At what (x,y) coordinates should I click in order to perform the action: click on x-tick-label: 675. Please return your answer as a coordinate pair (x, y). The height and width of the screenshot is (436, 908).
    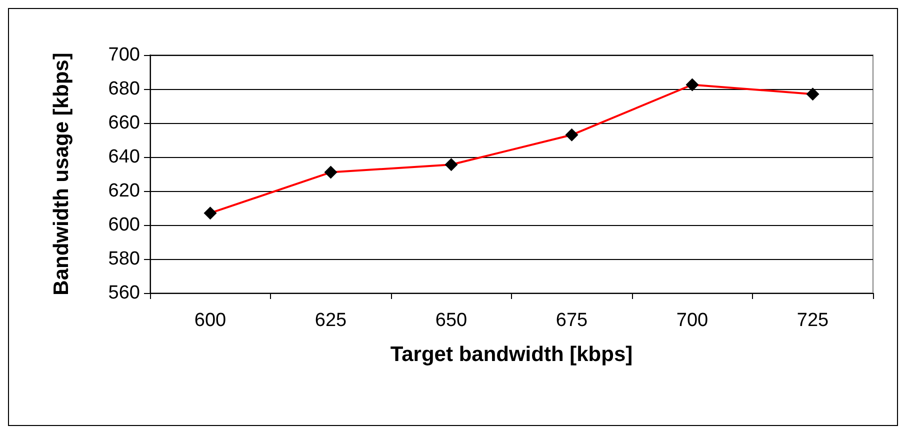
    Looking at the image, I should click on (572, 320).